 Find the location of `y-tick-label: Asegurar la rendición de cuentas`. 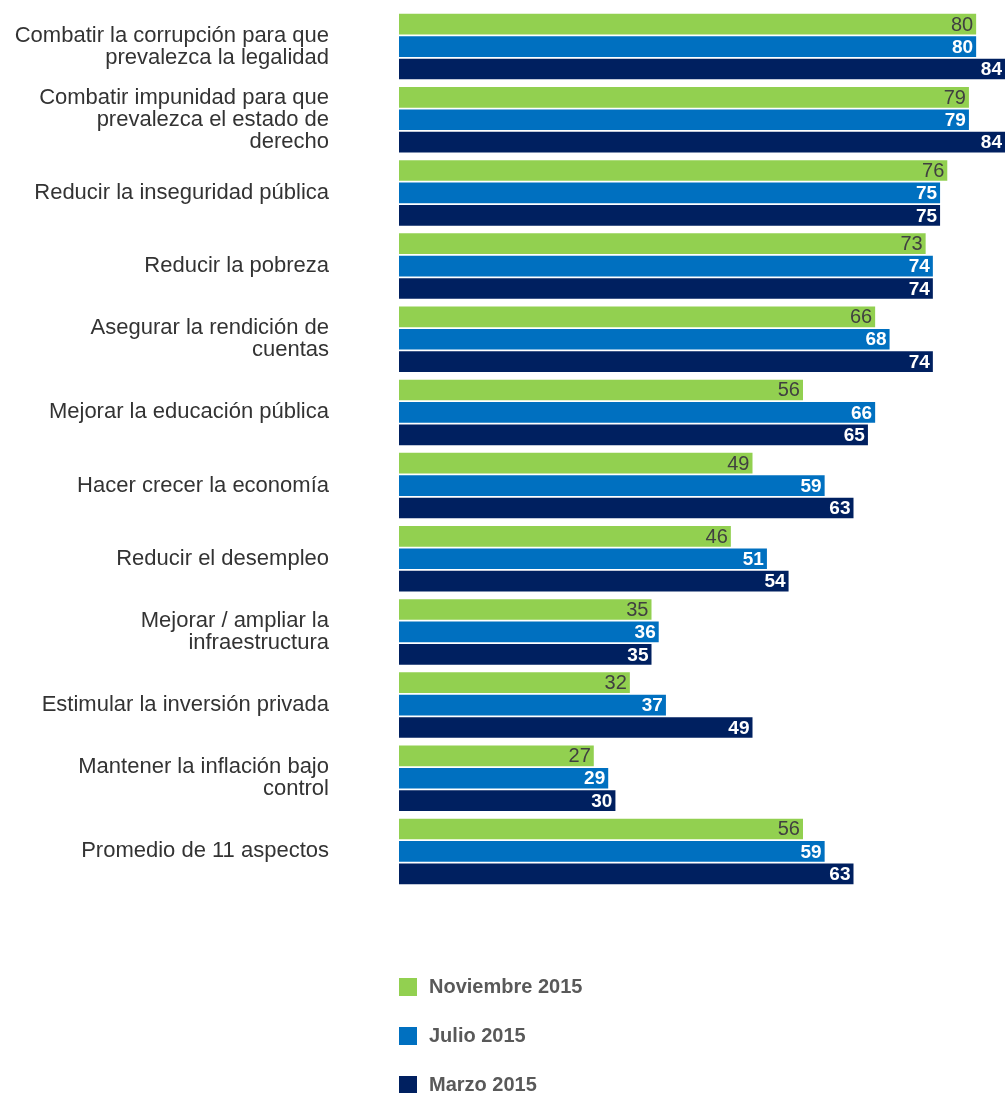

y-tick-label: Asegurar la rendición de cuentas is located at coordinates (209, 338).